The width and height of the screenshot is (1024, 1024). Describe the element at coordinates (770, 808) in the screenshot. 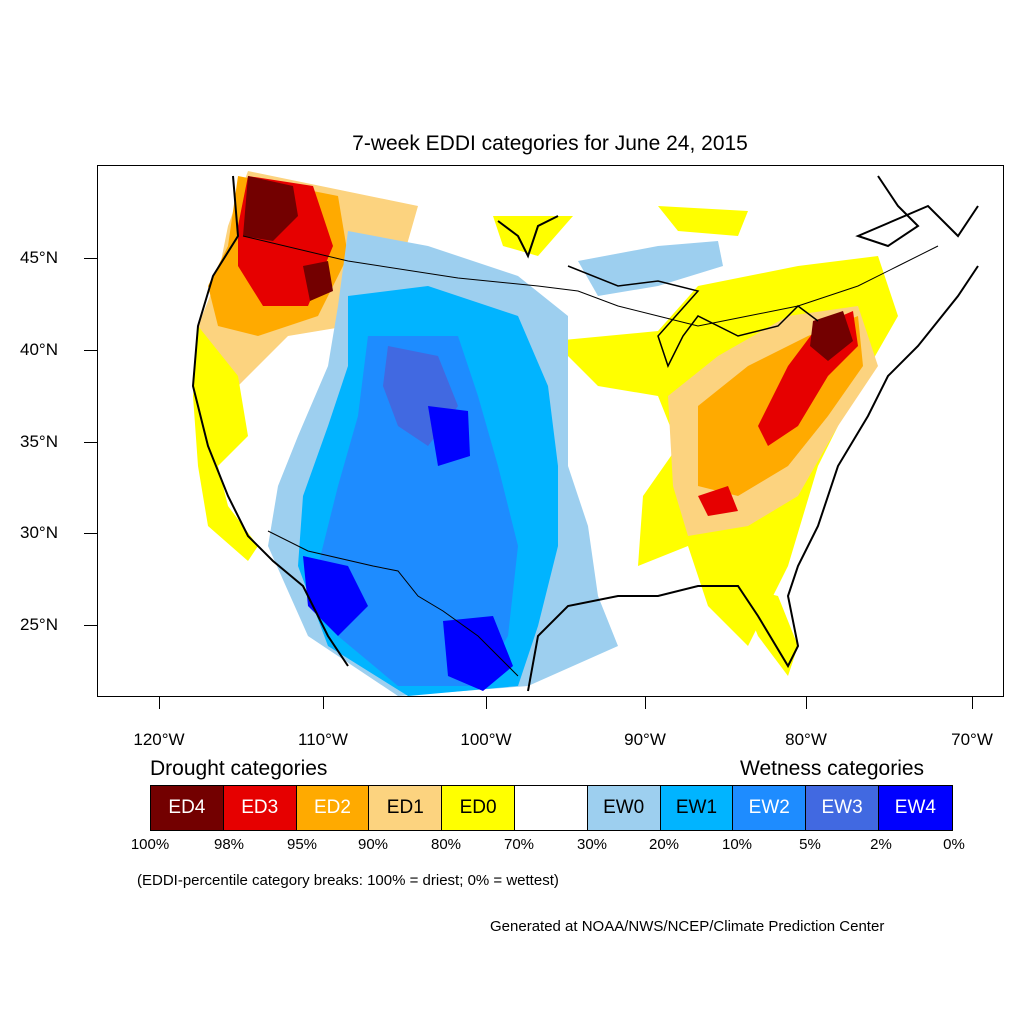

I see `legend-cell-ew2: EW2` at that location.